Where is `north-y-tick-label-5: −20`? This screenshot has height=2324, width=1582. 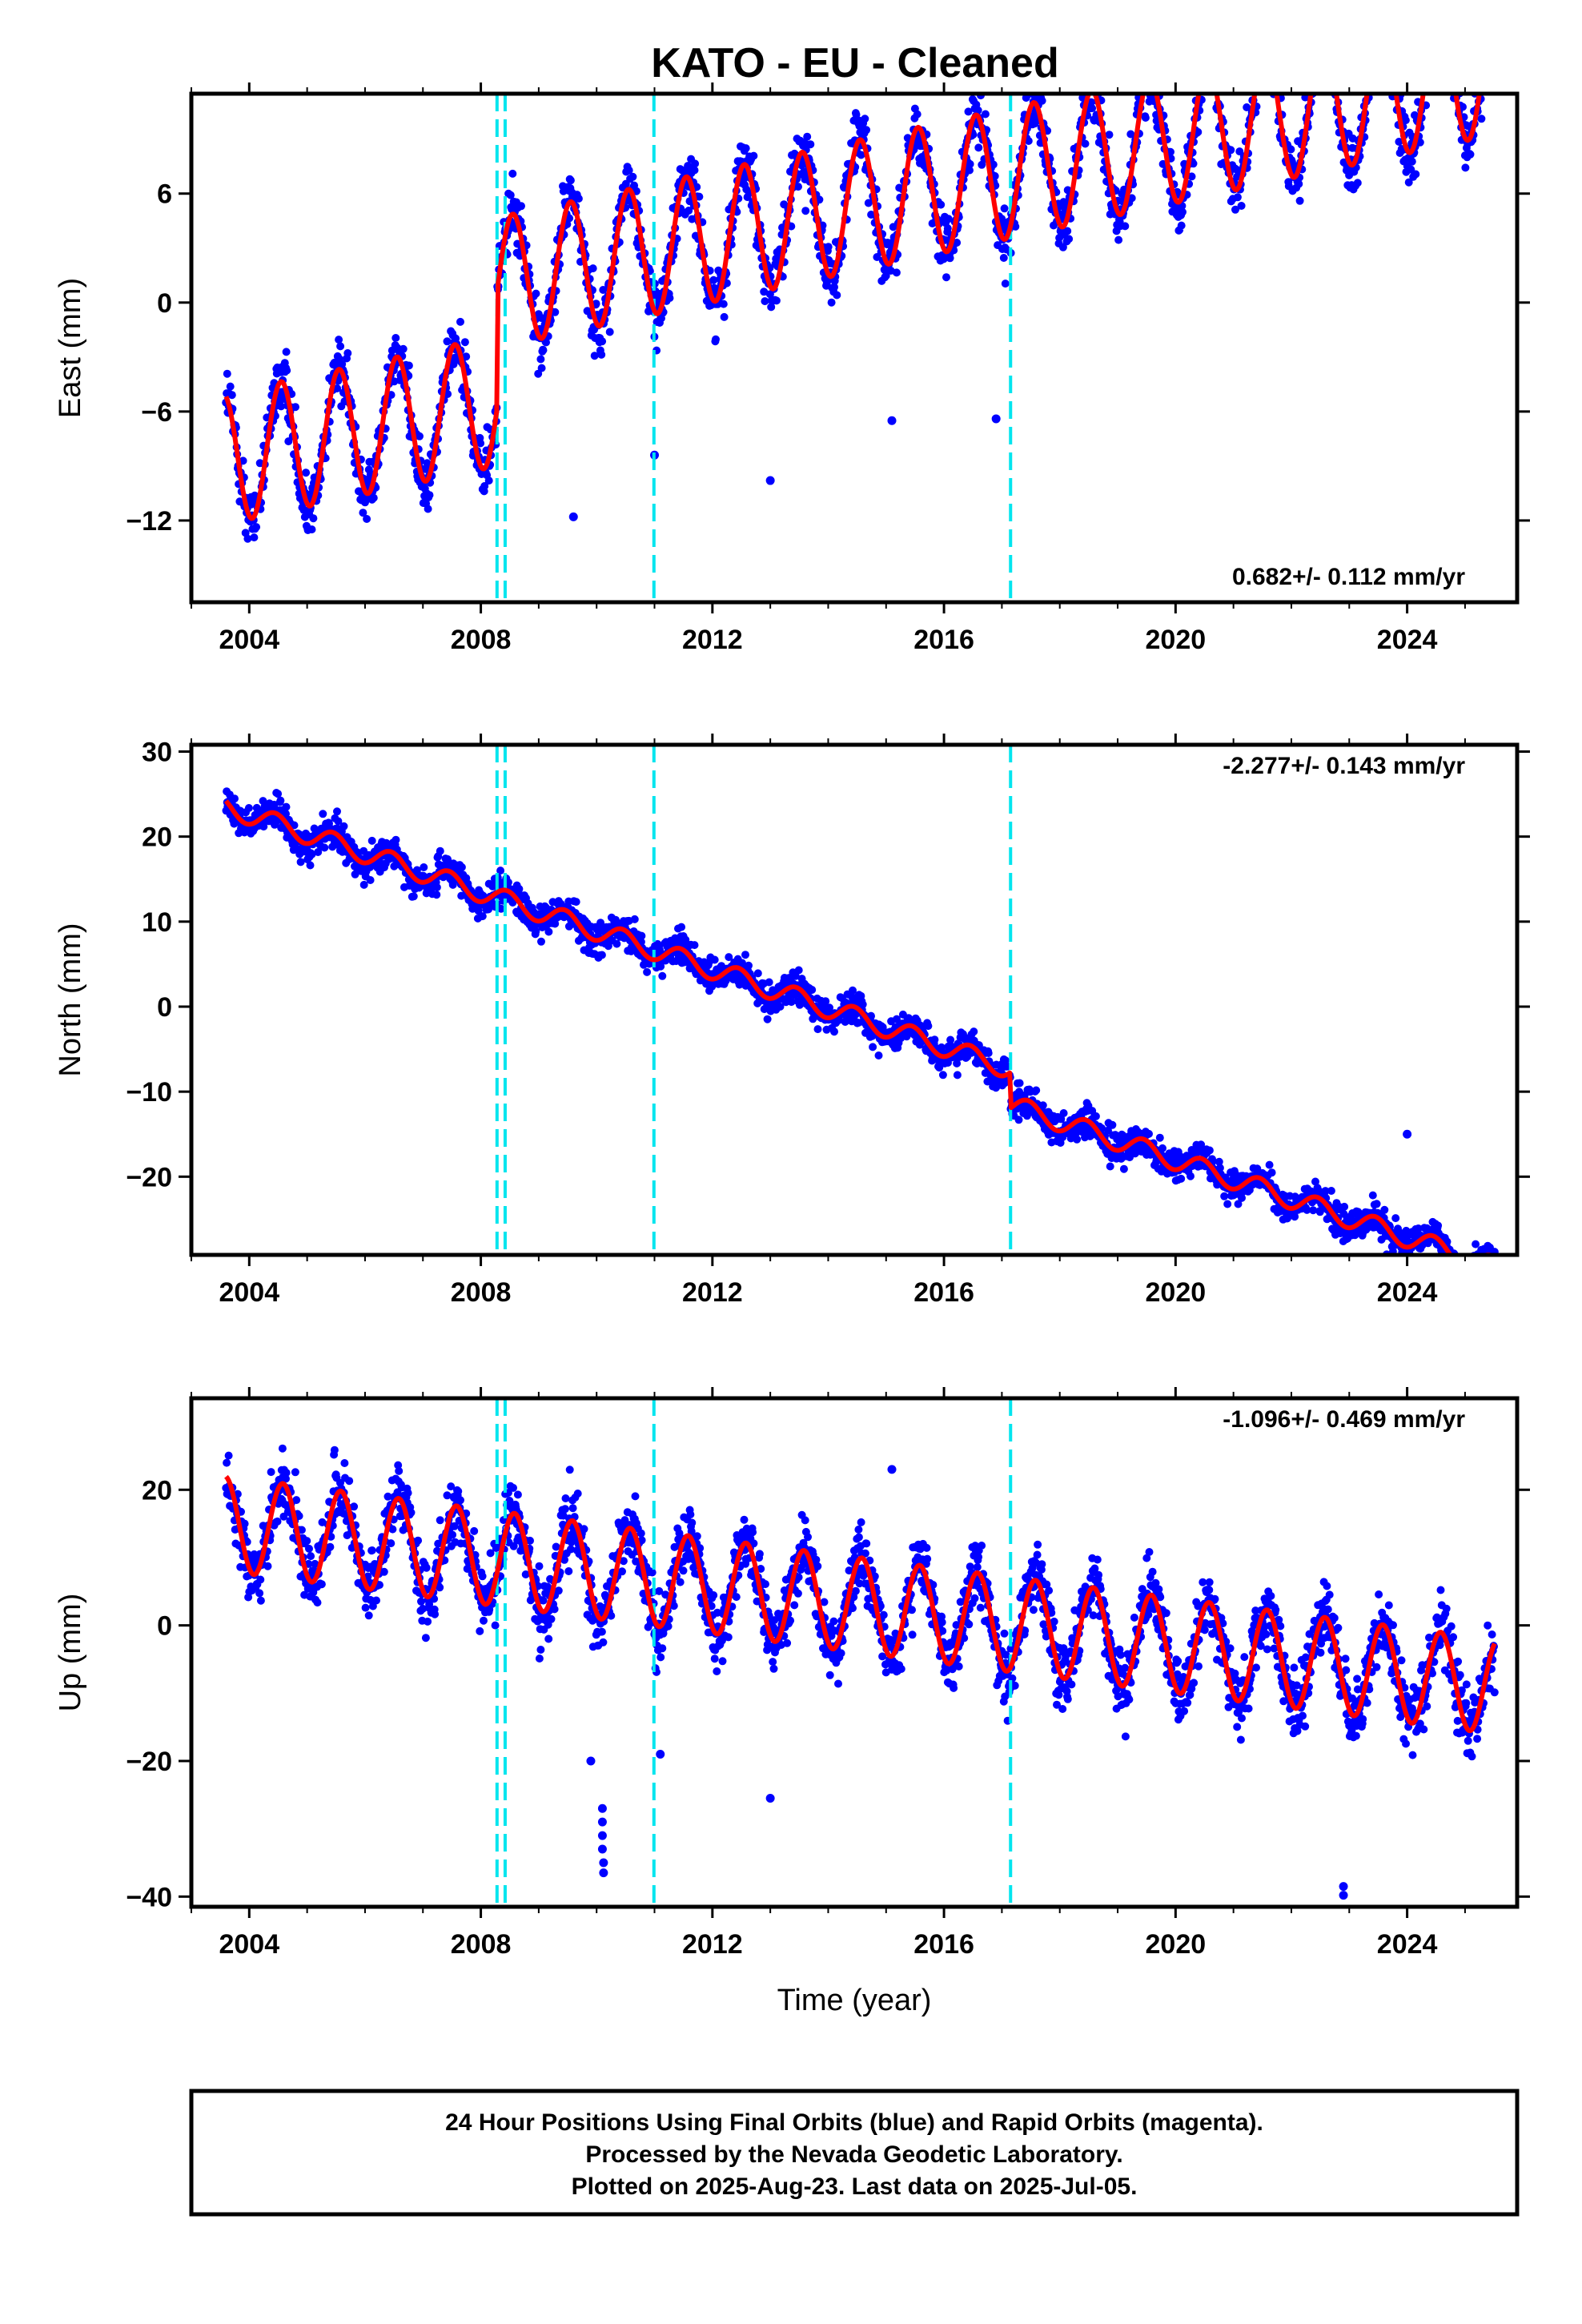 north-y-tick-label-5: −20 is located at coordinates (149, 1177).